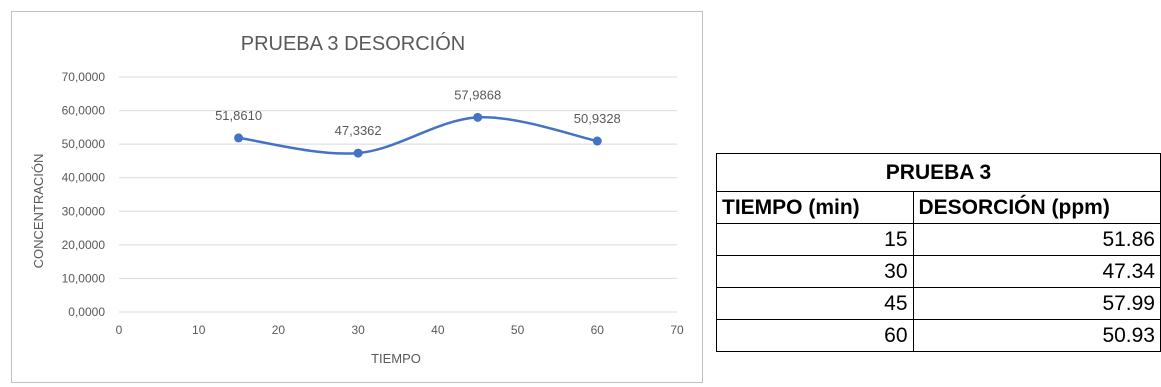 This screenshot has width=1161, height=387. Describe the element at coordinates (396, 358) in the screenshot. I see `x-axis-label: TIEMPO` at that location.